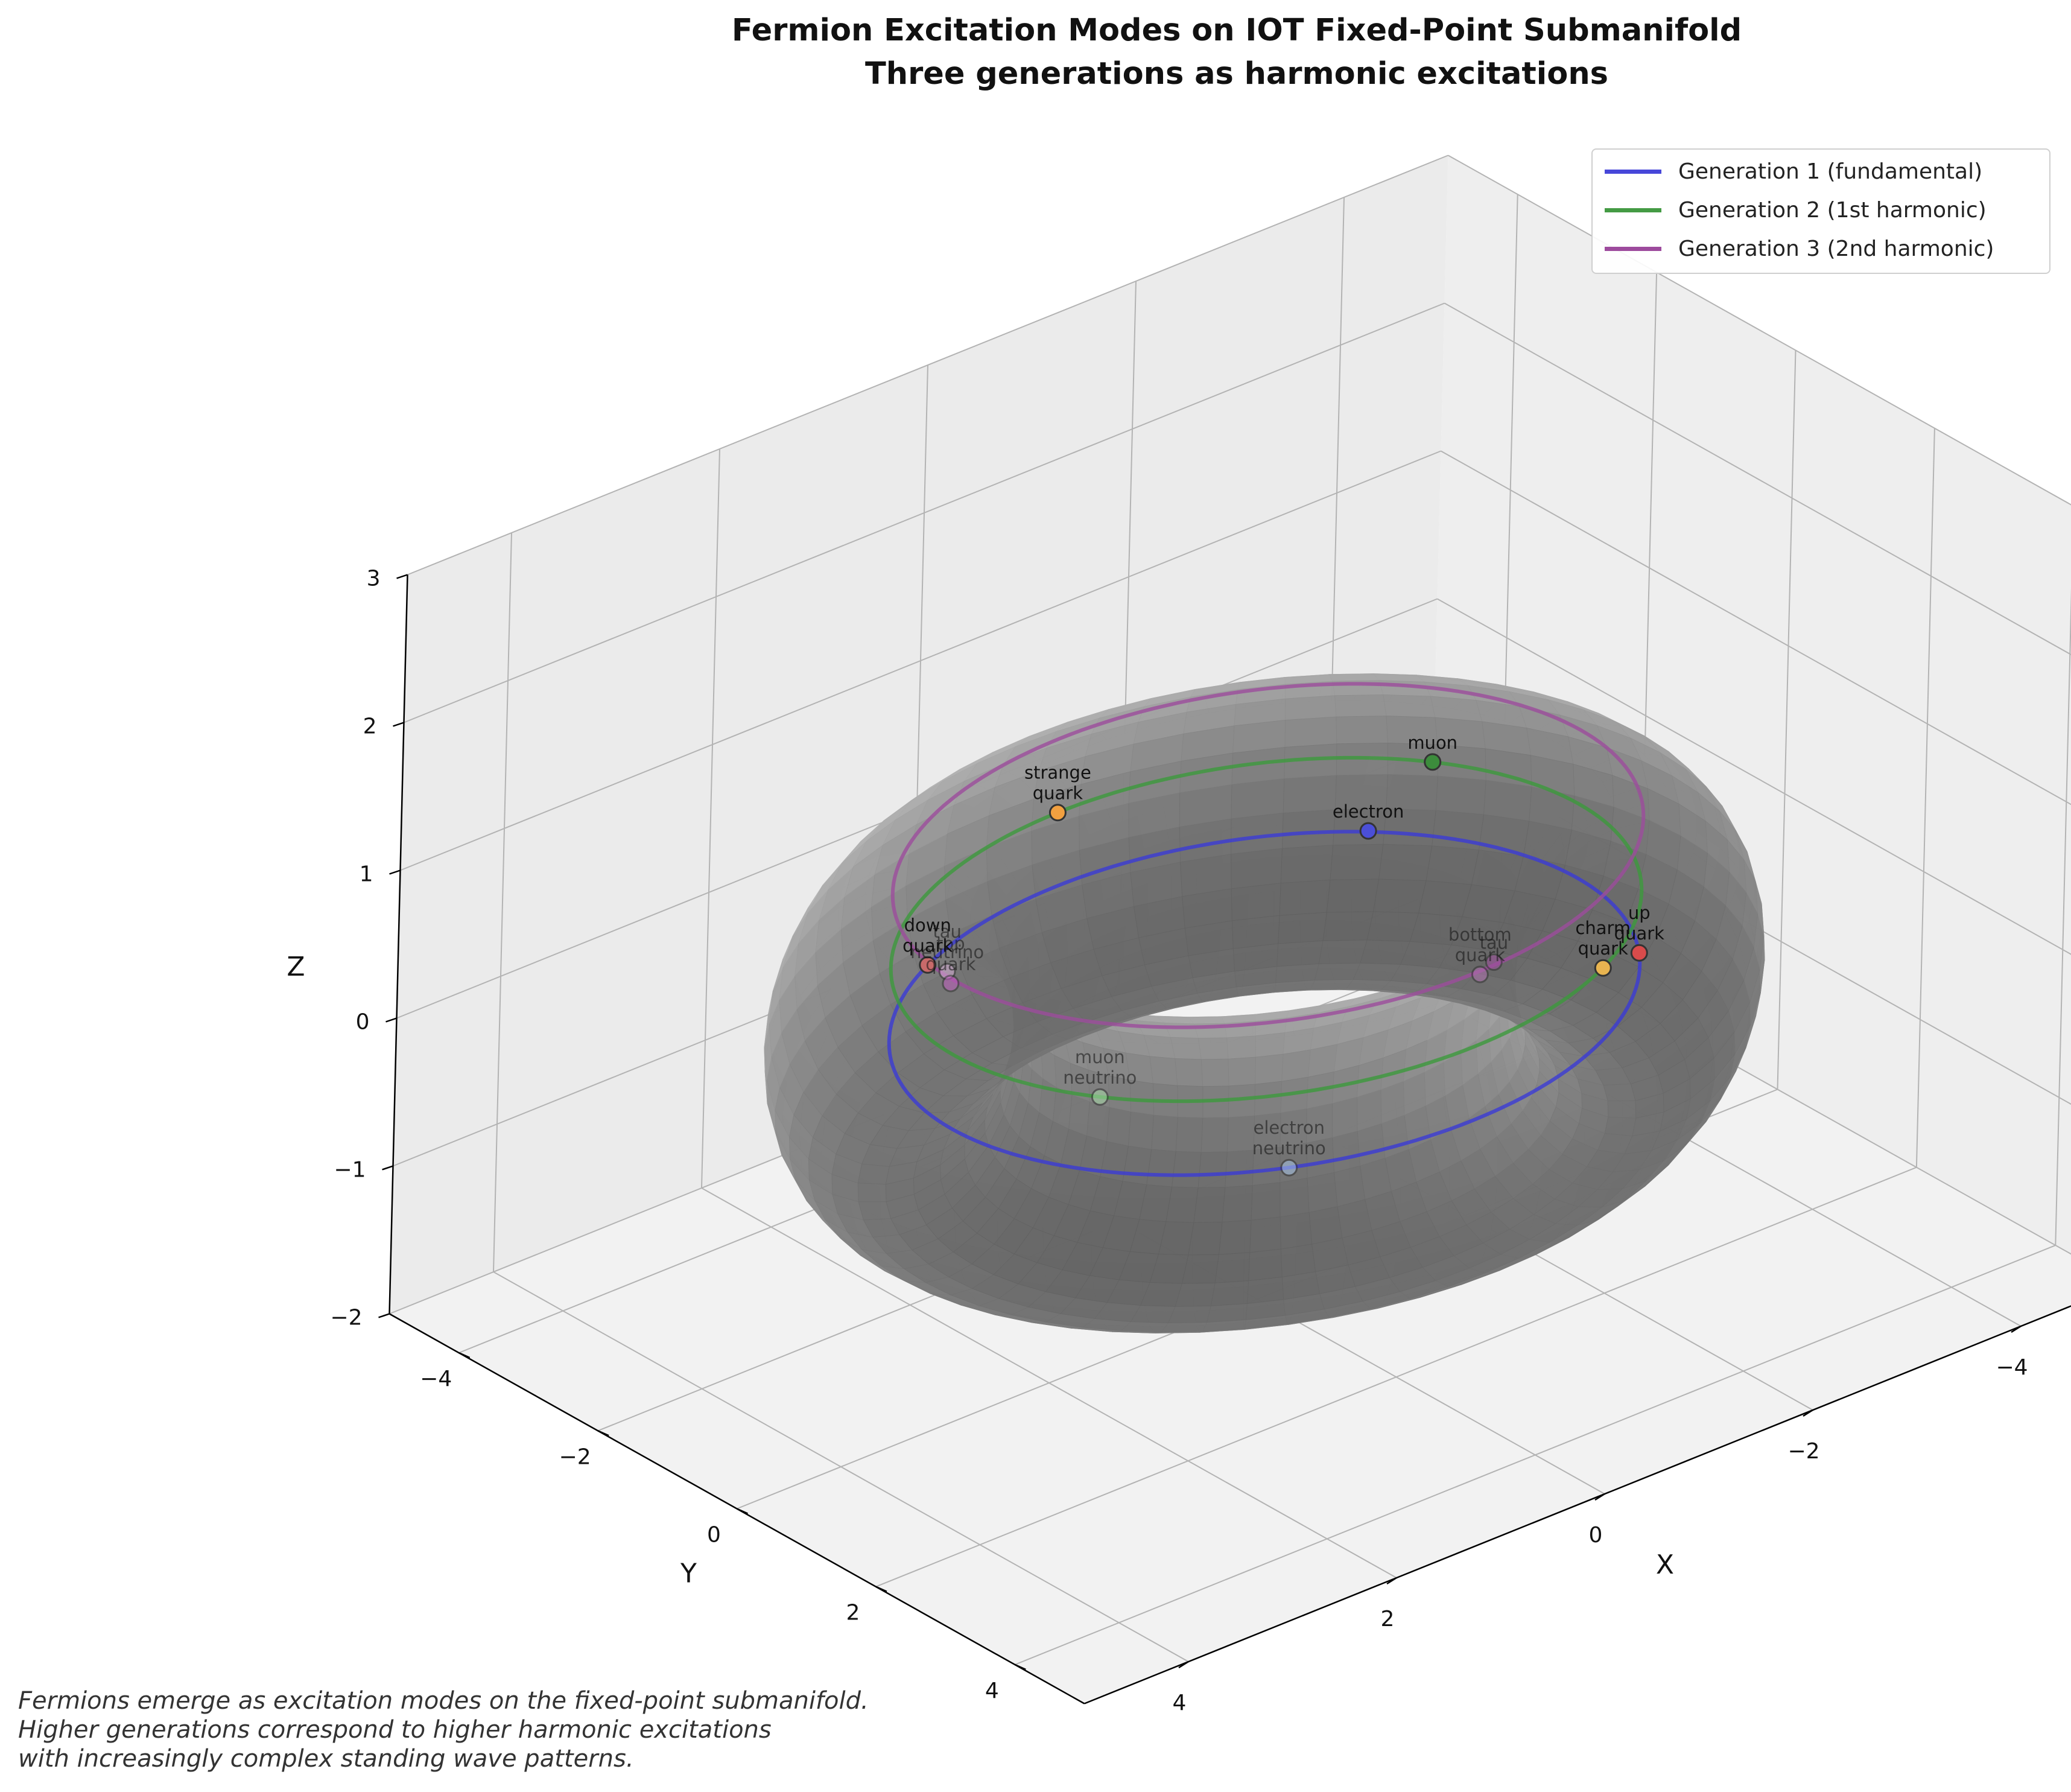  What do you see at coordinates (688, 1573) in the screenshot?
I see `y-axis-label: Y` at bounding box center [688, 1573].